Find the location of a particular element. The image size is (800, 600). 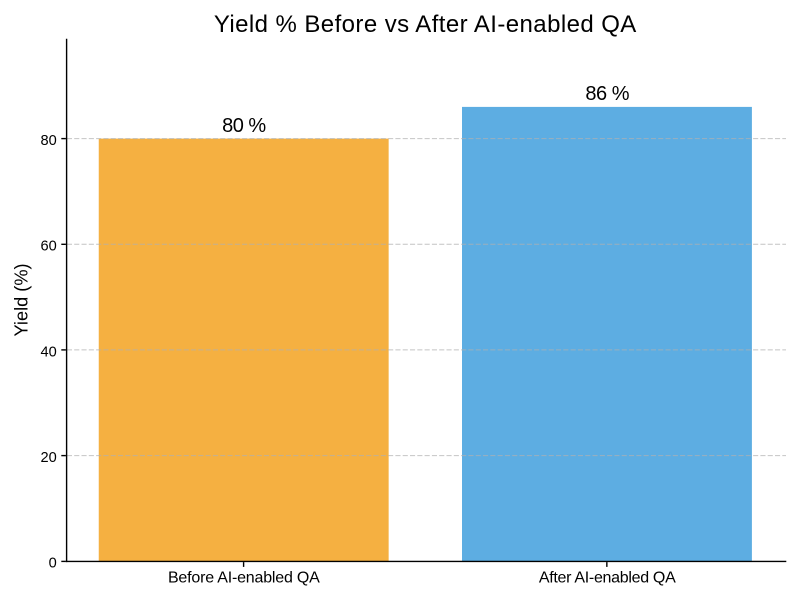

svg-text: Yield (%) is located at coordinates (22, 299).